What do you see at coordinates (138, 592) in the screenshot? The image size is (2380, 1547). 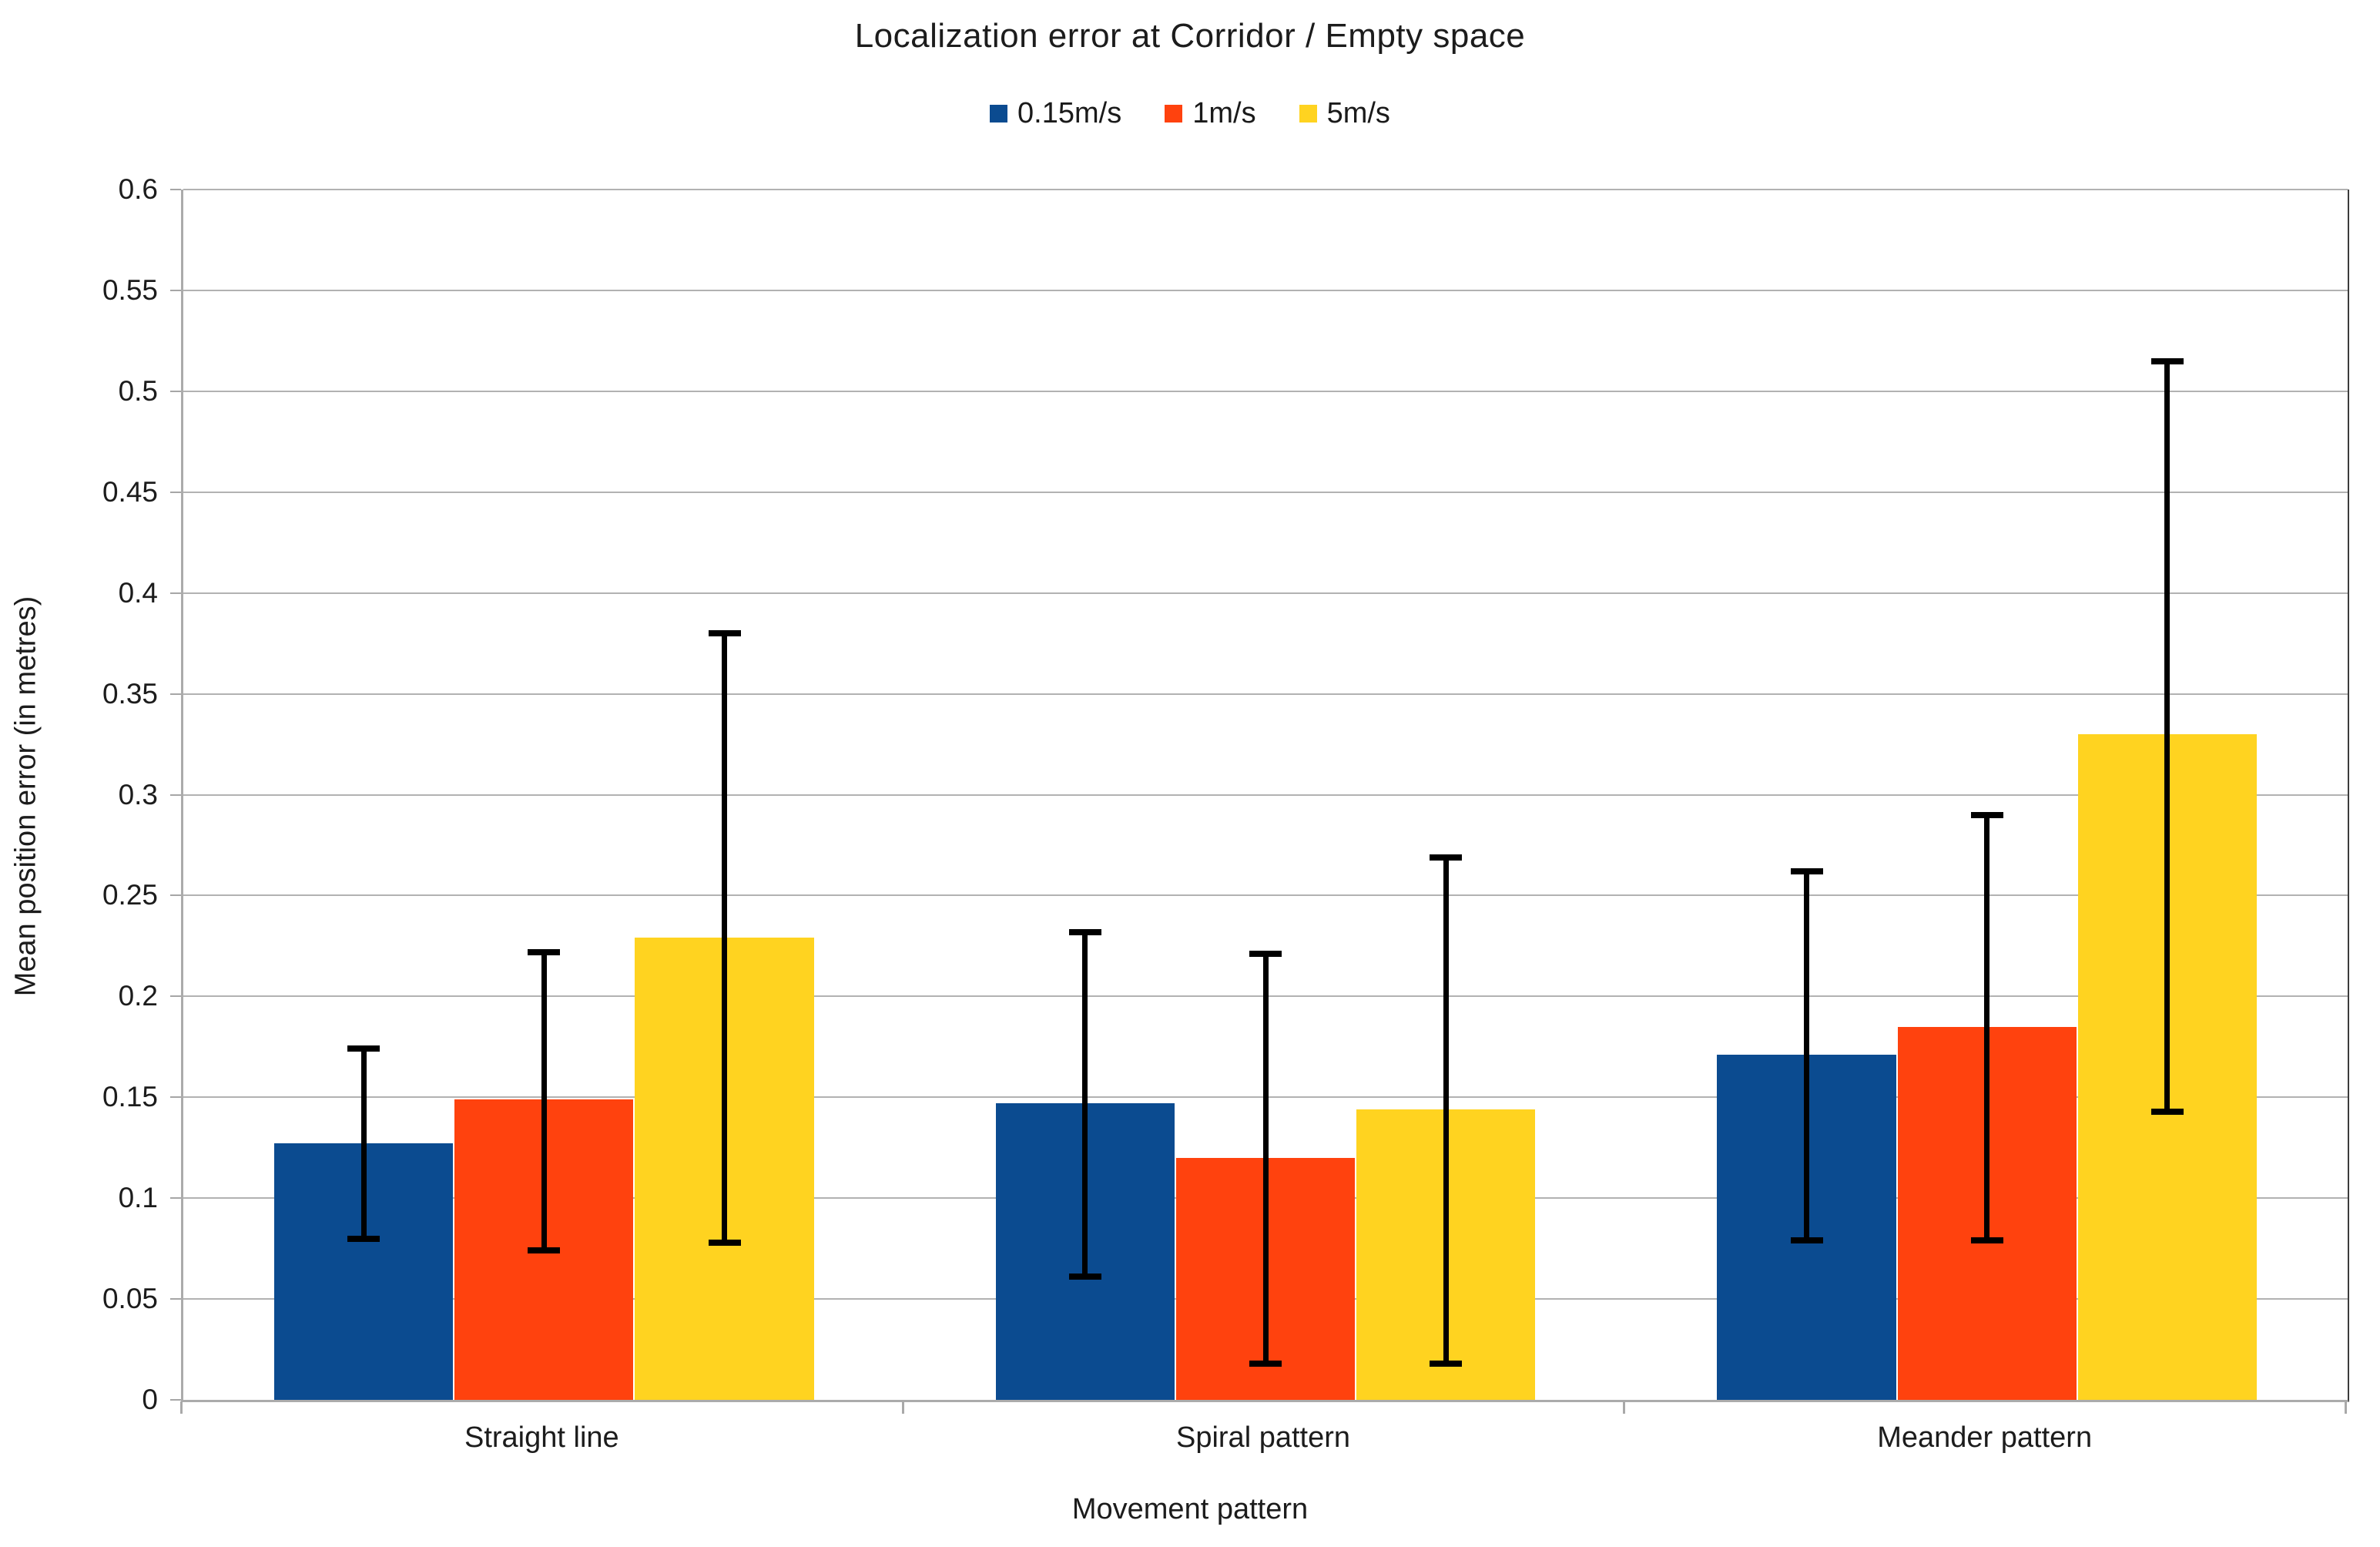 I see `y-axis-tick-label: 0.4` at bounding box center [138, 592].